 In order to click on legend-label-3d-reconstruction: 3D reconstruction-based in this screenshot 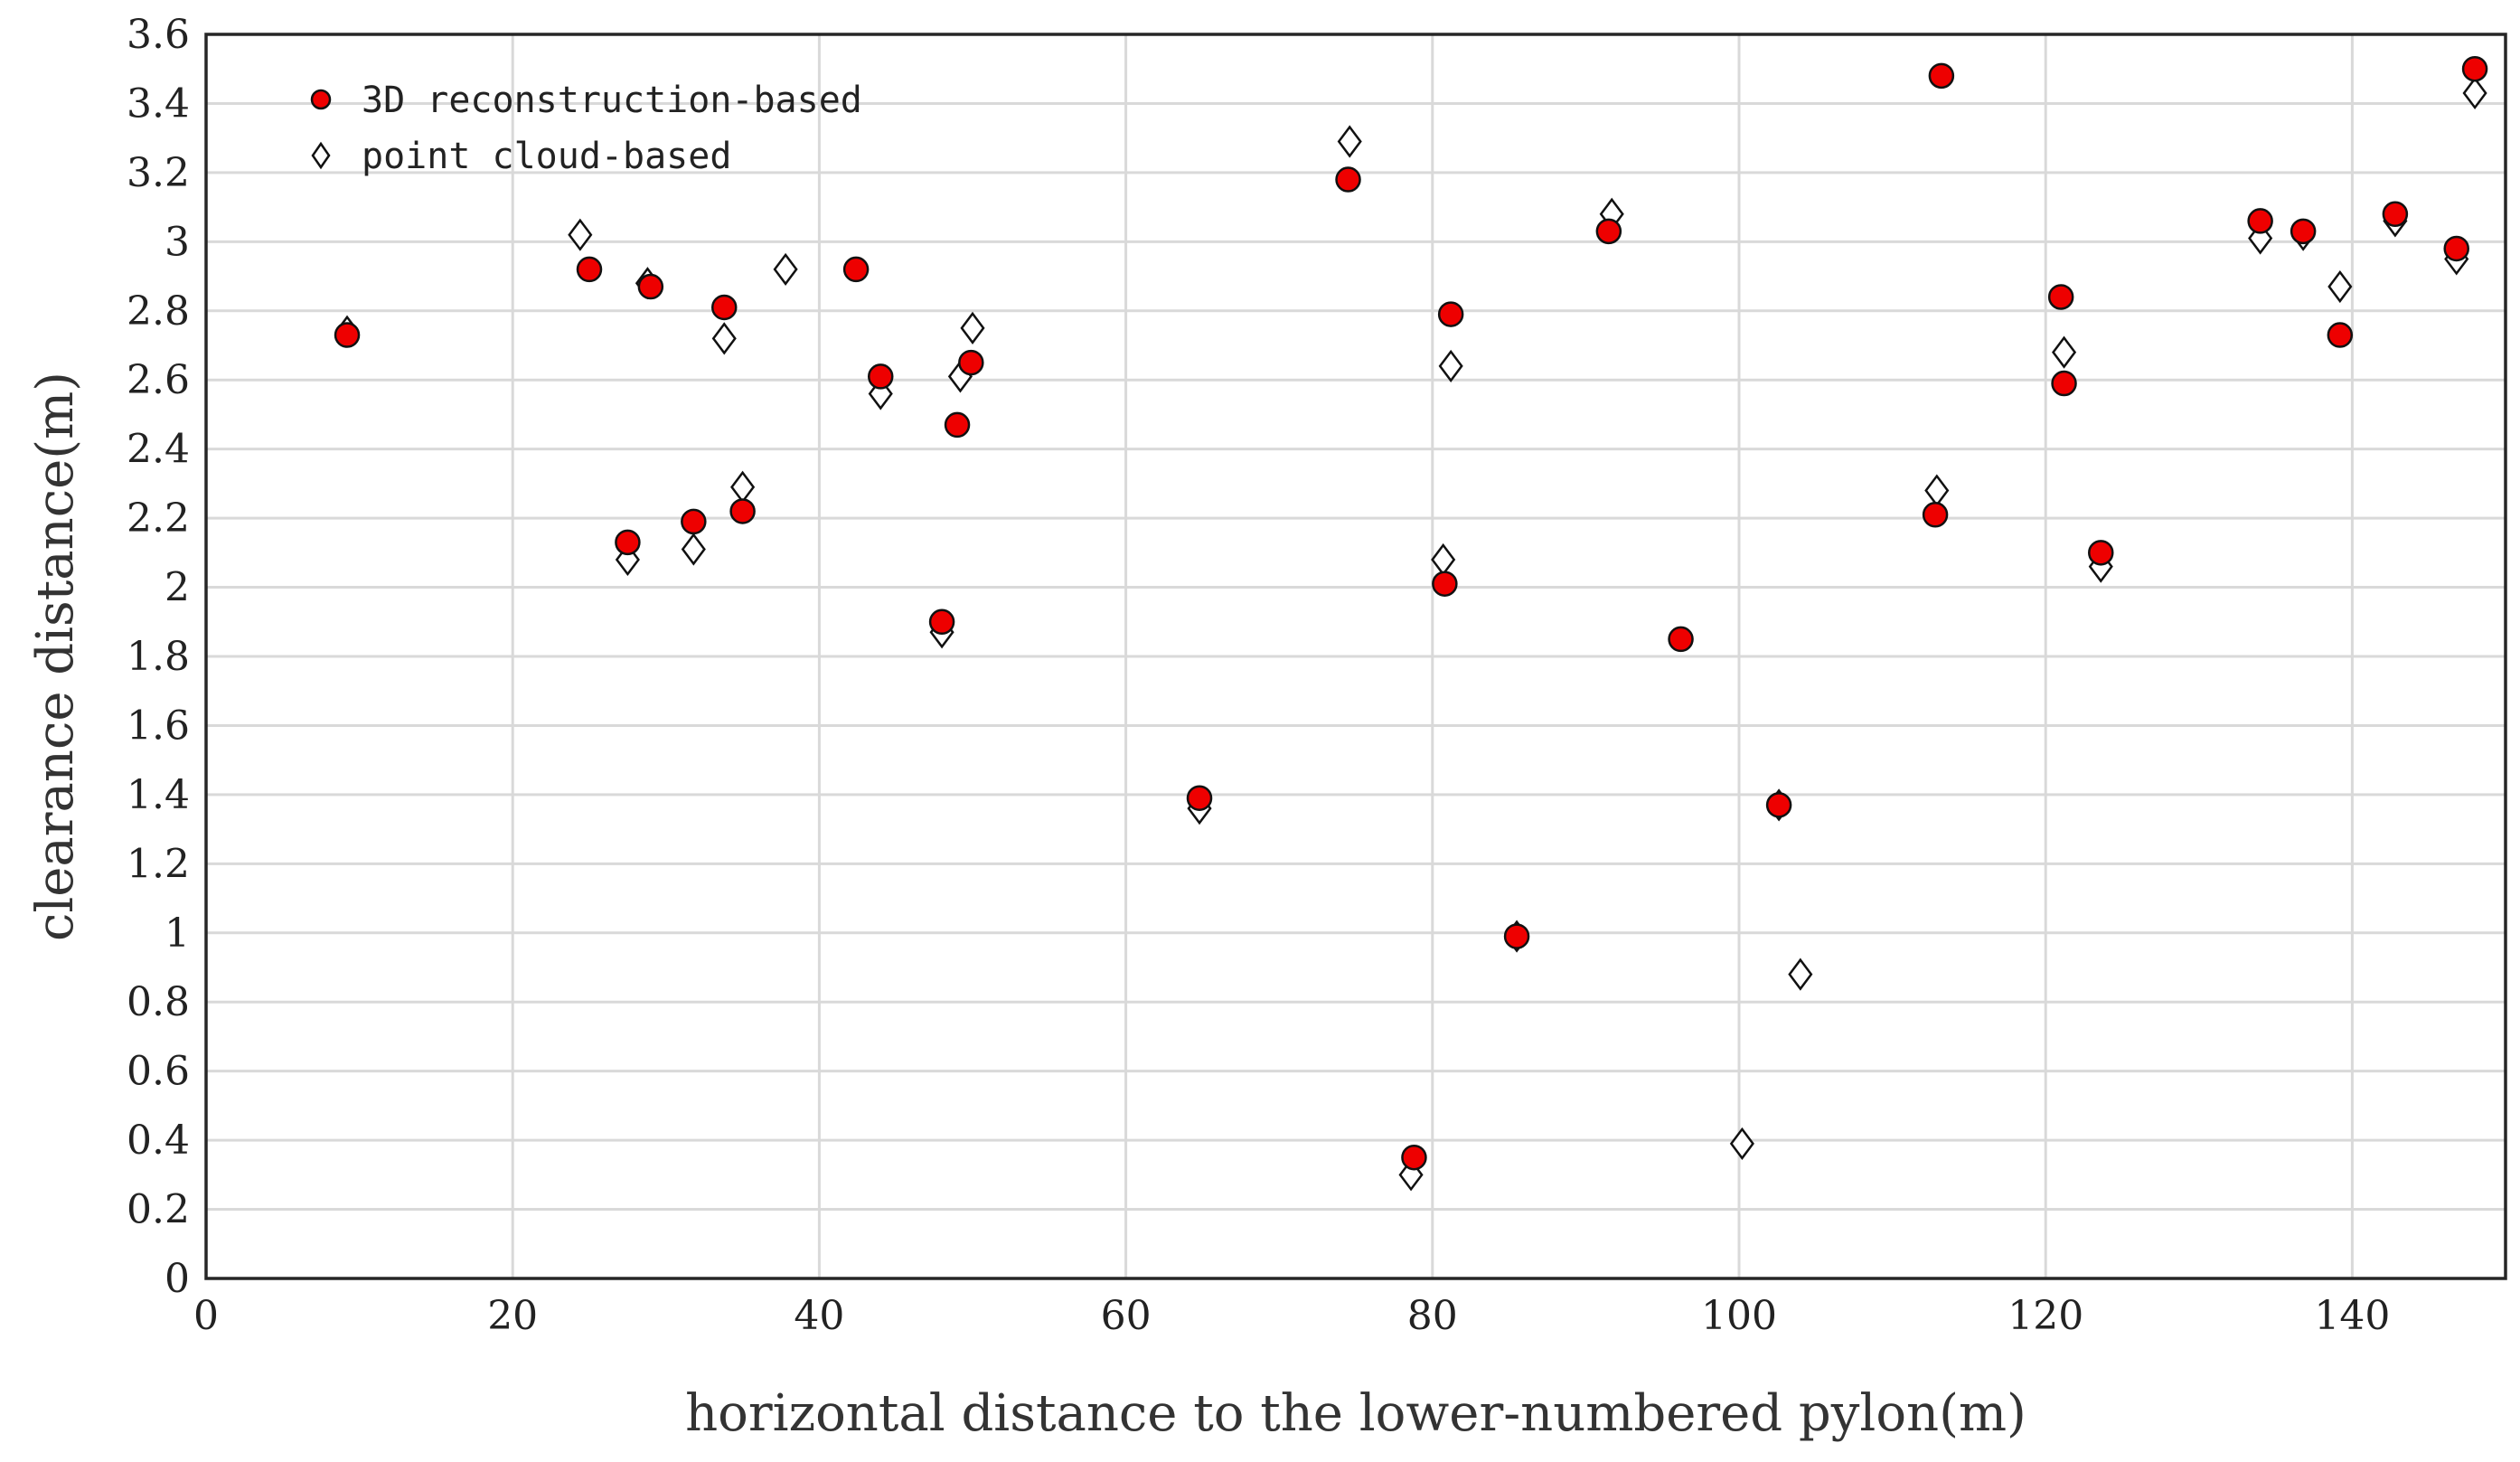, I will do `click(612, 100)`.